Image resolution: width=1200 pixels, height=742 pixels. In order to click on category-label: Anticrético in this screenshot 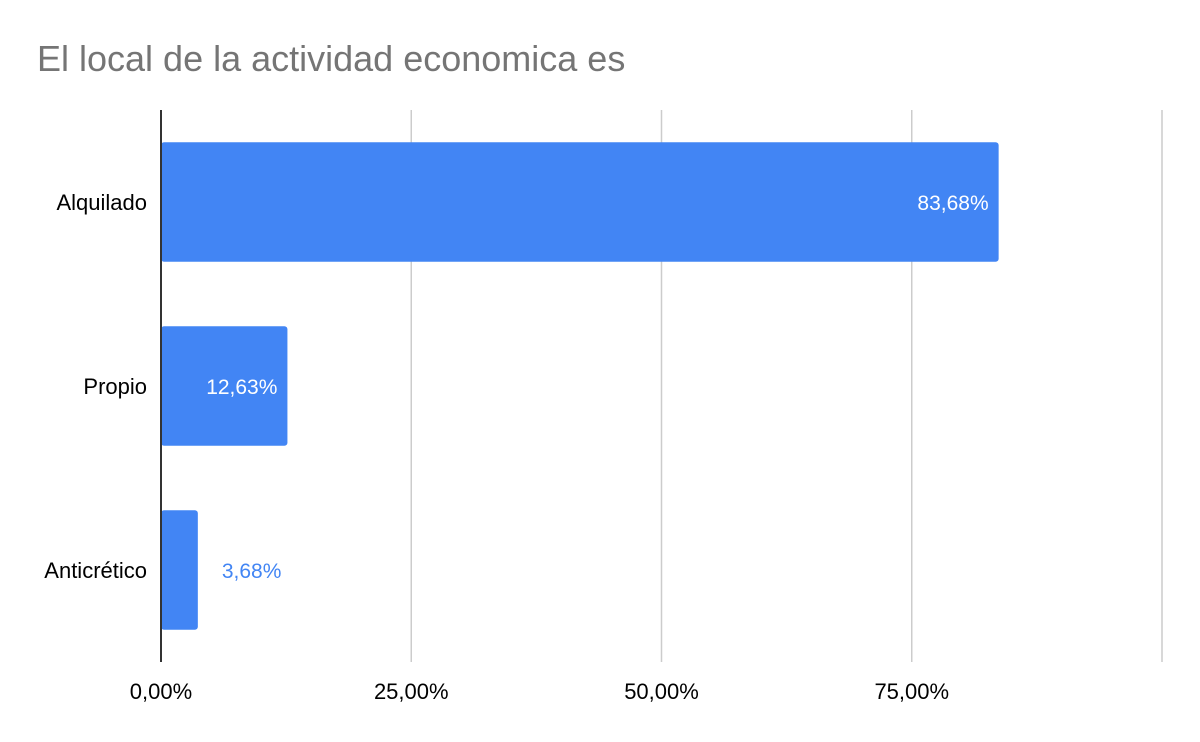, I will do `click(95, 570)`.